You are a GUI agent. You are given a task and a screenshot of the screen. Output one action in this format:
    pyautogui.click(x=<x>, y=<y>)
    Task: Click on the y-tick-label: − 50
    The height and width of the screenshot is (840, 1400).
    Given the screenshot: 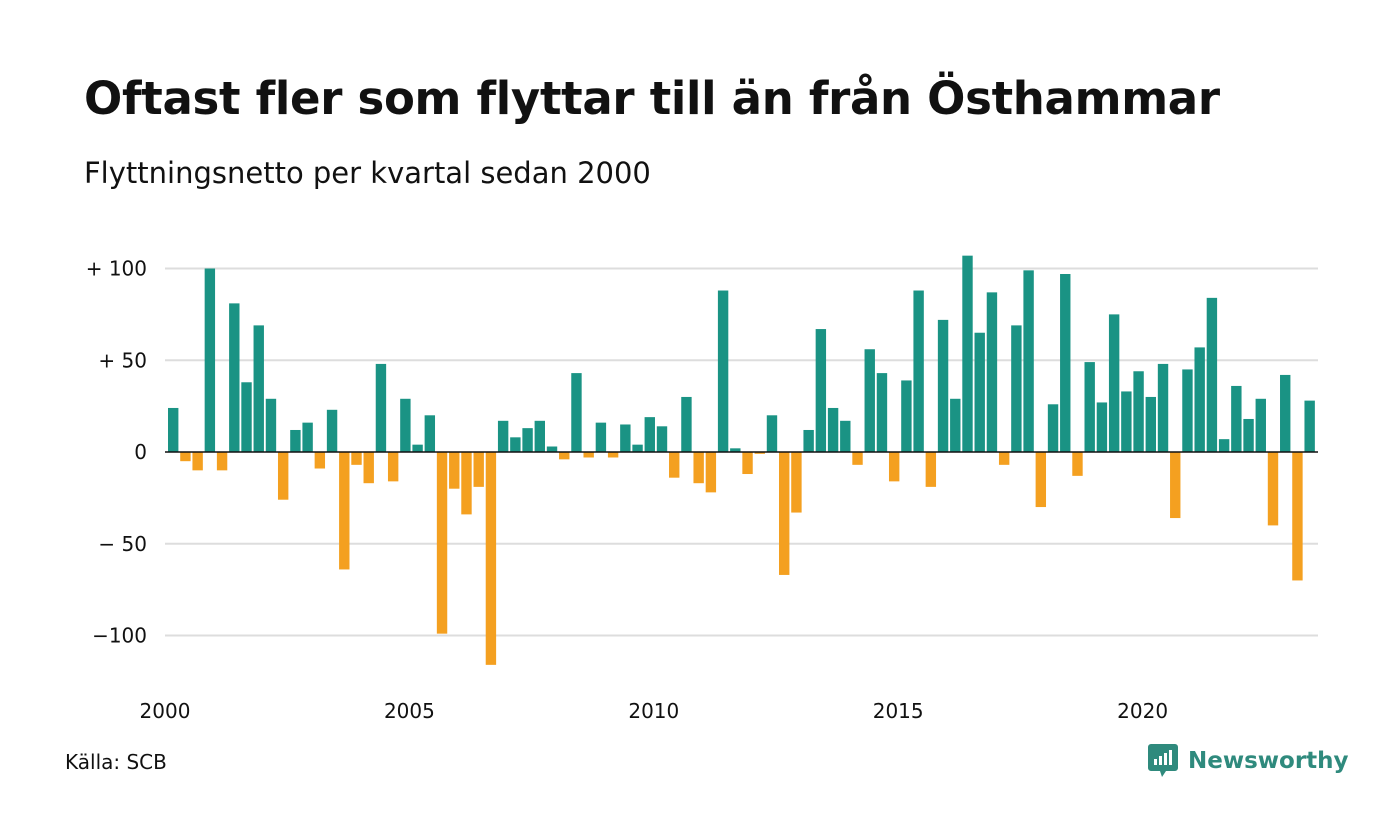 What is the action you would take?
    pyautogui.click(x=122, y=544)
    